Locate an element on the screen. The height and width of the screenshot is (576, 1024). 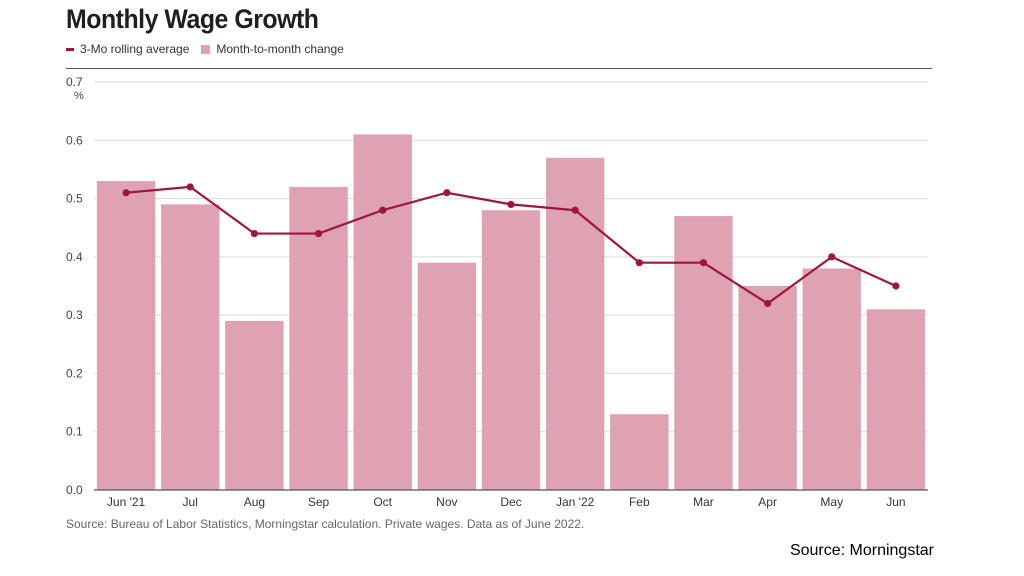
legend-line-swatch is located at coordinates (70, 49).